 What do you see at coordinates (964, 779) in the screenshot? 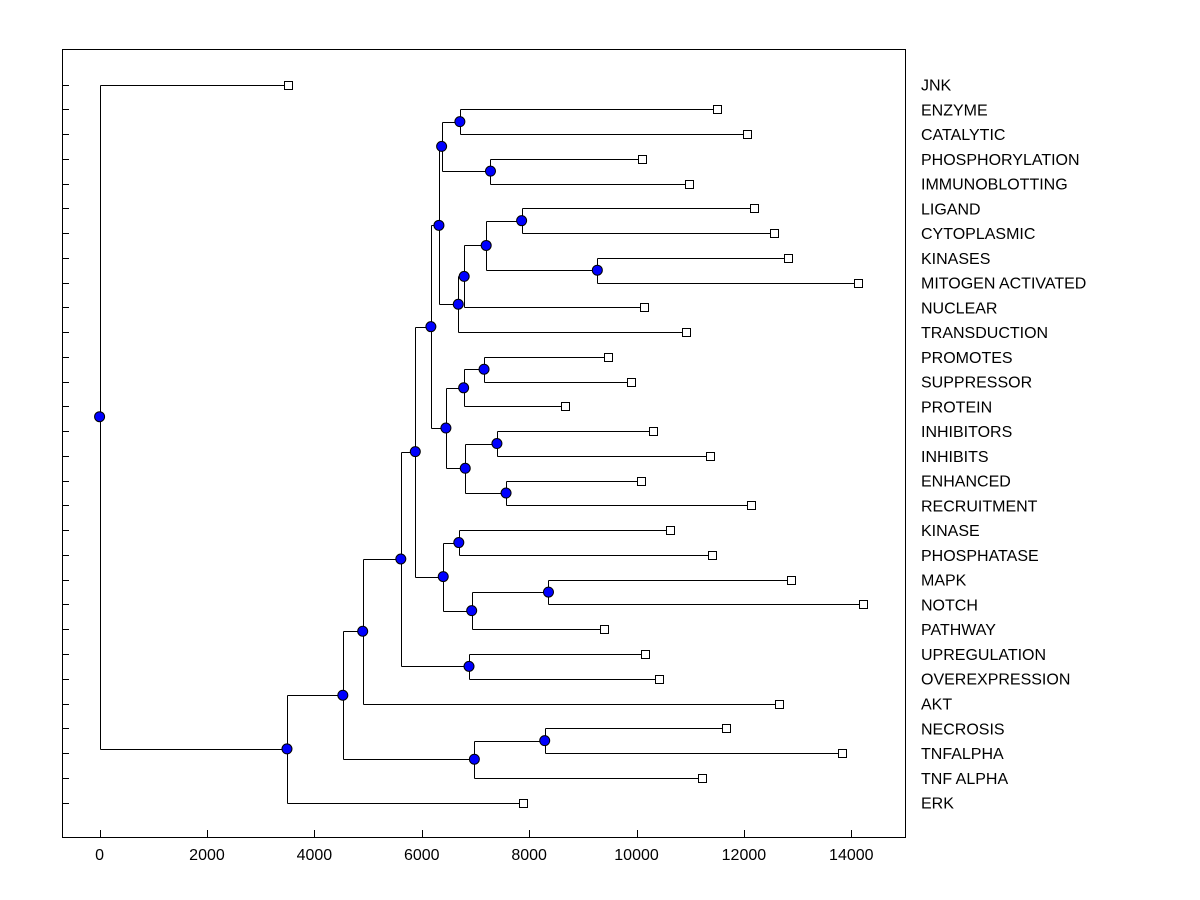
I see `leaf-label-tnf-alpha: TNF ALPHA` at bounding box center [964, 779].